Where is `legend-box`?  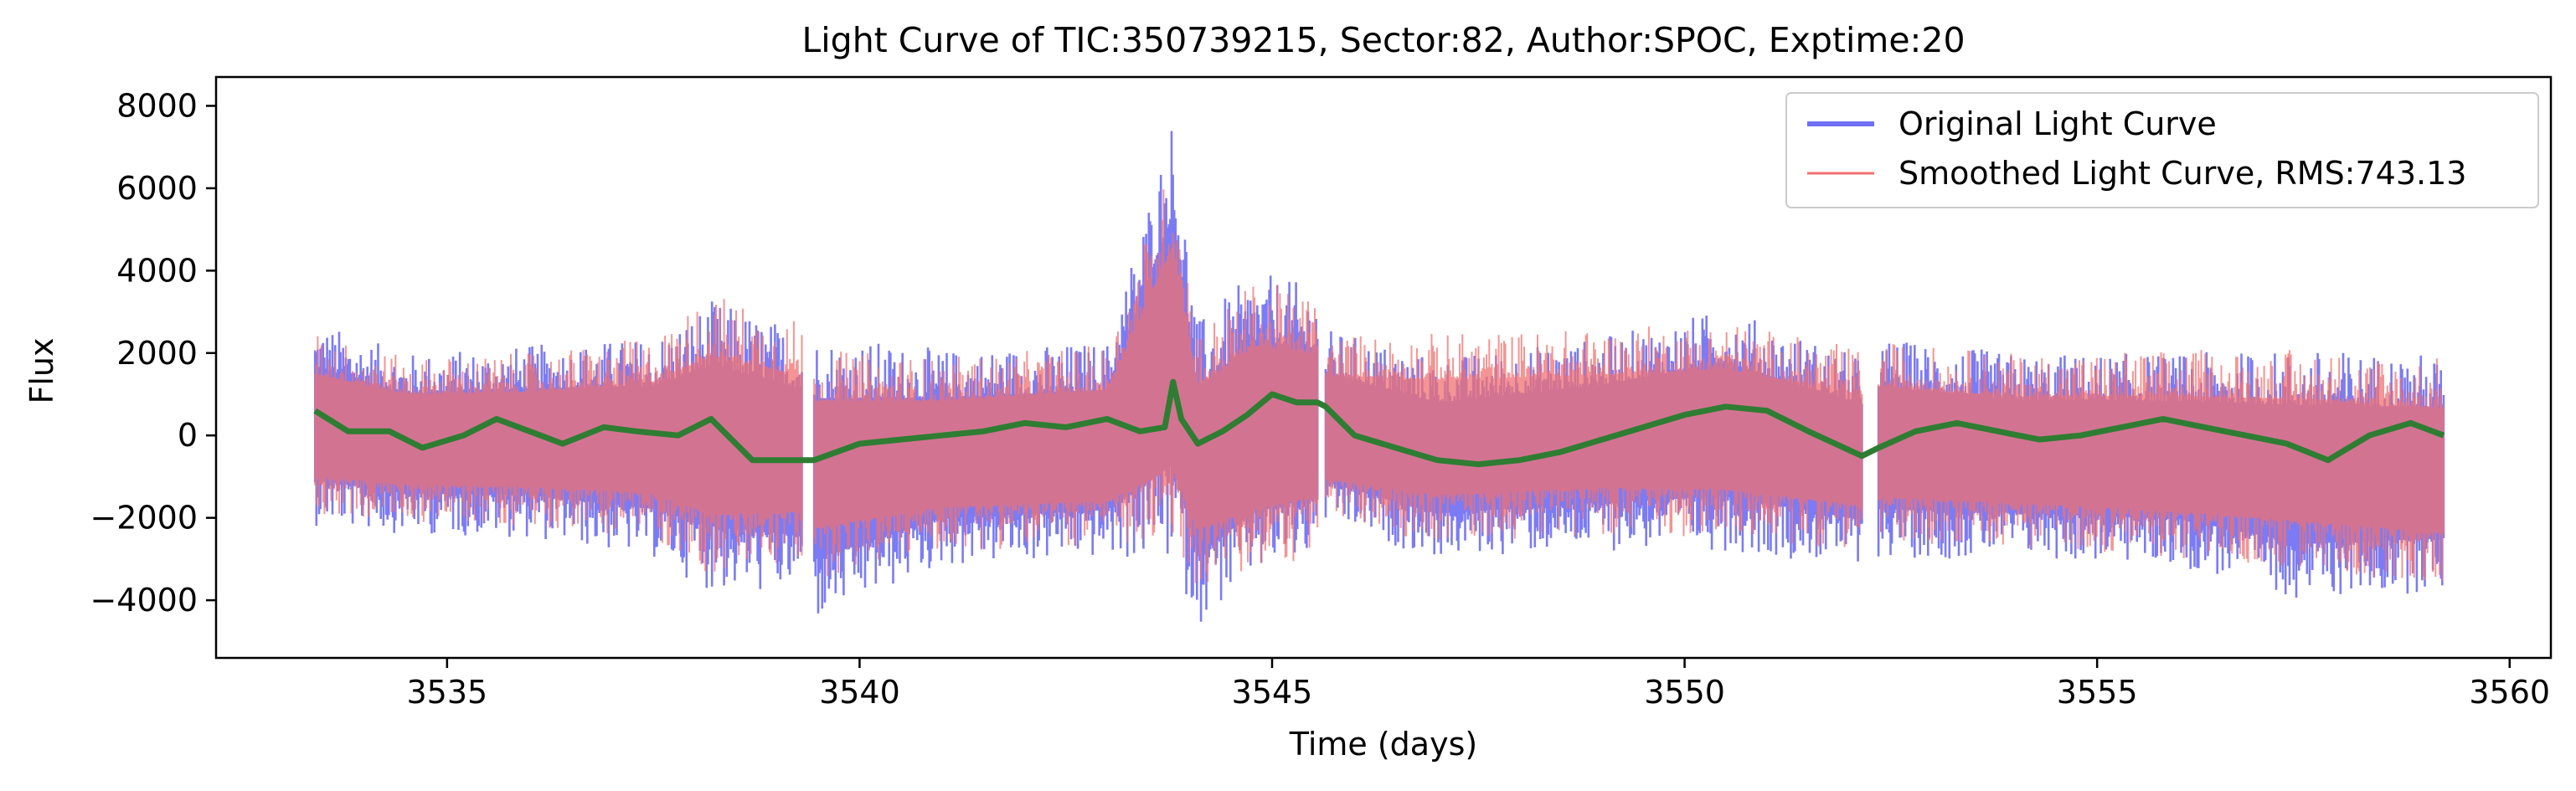
legend-box is located at coordinates (2162, 150).